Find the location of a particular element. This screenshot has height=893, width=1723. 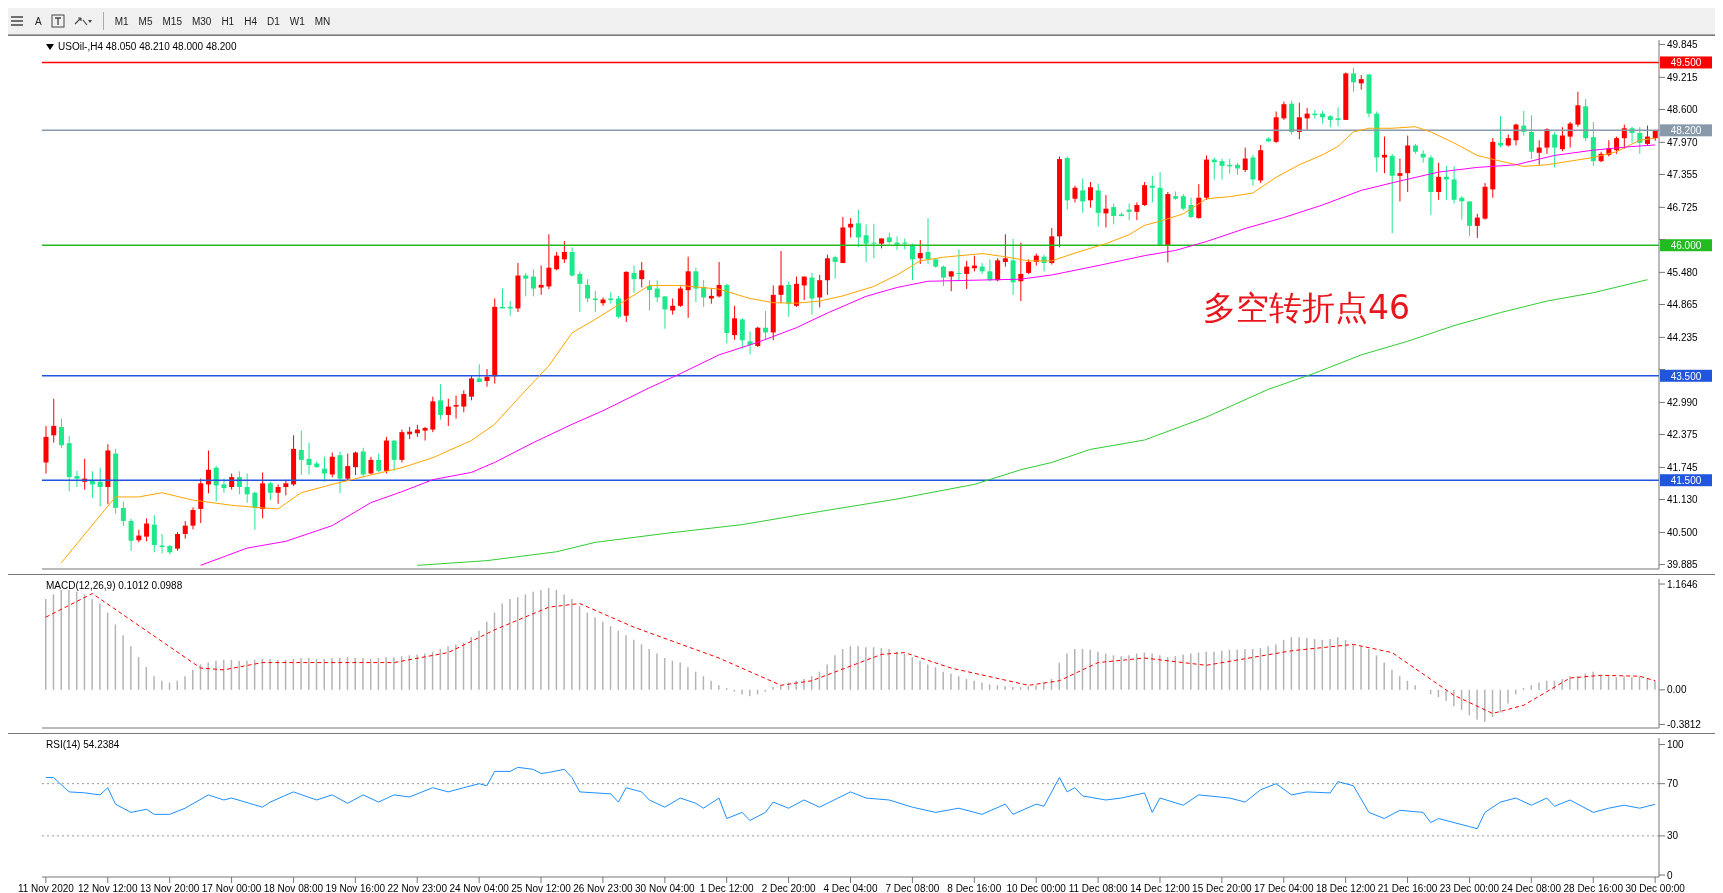

x-tick-label: 26 Nov 23:00 is located at coordinates (603, 888).